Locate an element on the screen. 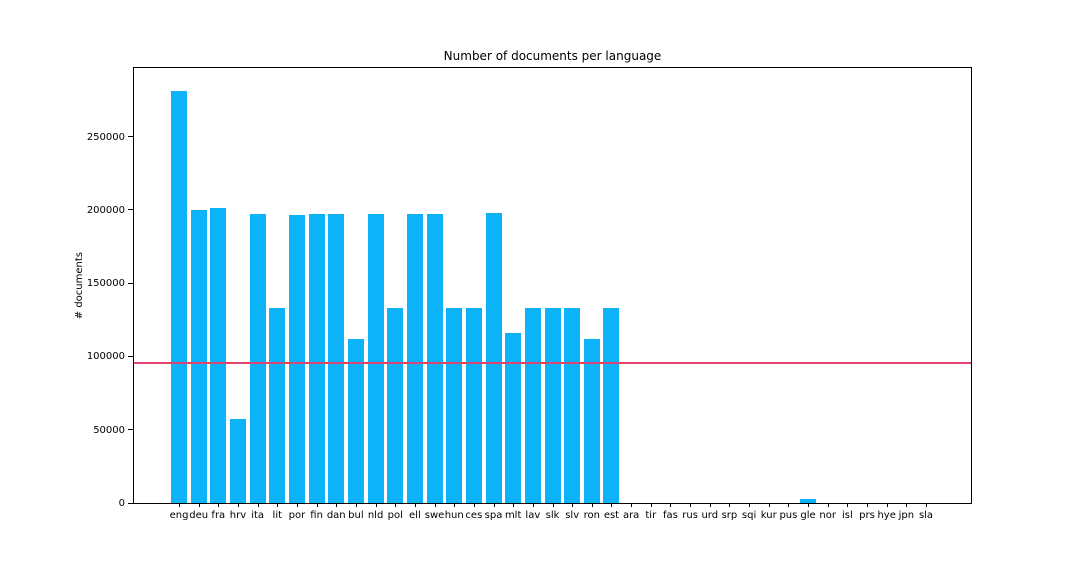 The image size is (1080, 576). y-axis-label: # documents is located at coordinates (79, 285).